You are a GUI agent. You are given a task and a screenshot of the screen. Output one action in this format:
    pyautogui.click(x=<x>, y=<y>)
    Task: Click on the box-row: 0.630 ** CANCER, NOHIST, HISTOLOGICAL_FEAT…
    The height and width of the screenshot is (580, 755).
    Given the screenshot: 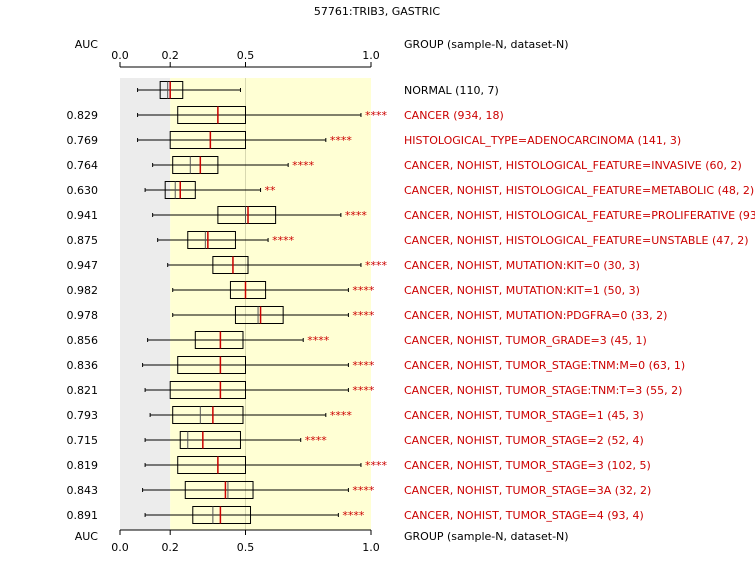 What is the action you would take?
    pyautogui.click(x=410, y=190)
    